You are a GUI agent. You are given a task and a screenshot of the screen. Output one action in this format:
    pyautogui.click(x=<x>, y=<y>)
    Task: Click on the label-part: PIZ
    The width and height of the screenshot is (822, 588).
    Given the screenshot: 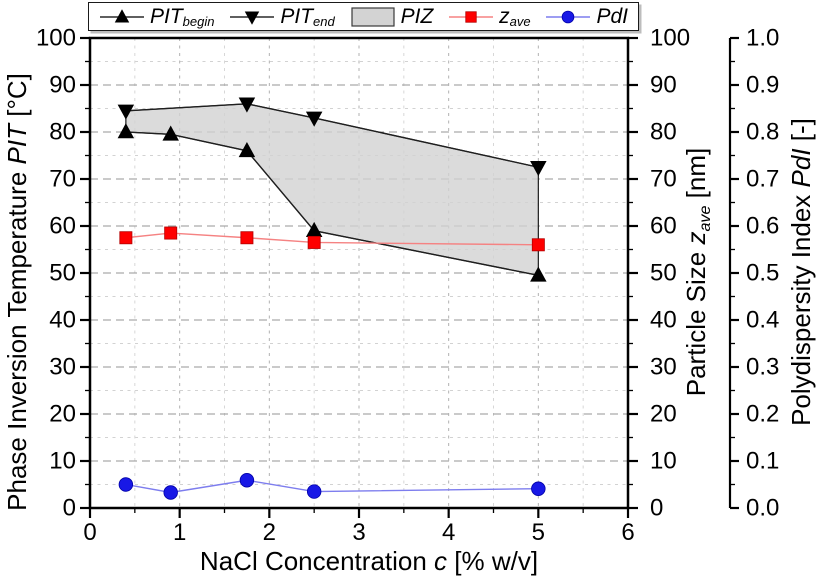 What is the action you would take?
    pyautogui.click(x=417, y=16)
    